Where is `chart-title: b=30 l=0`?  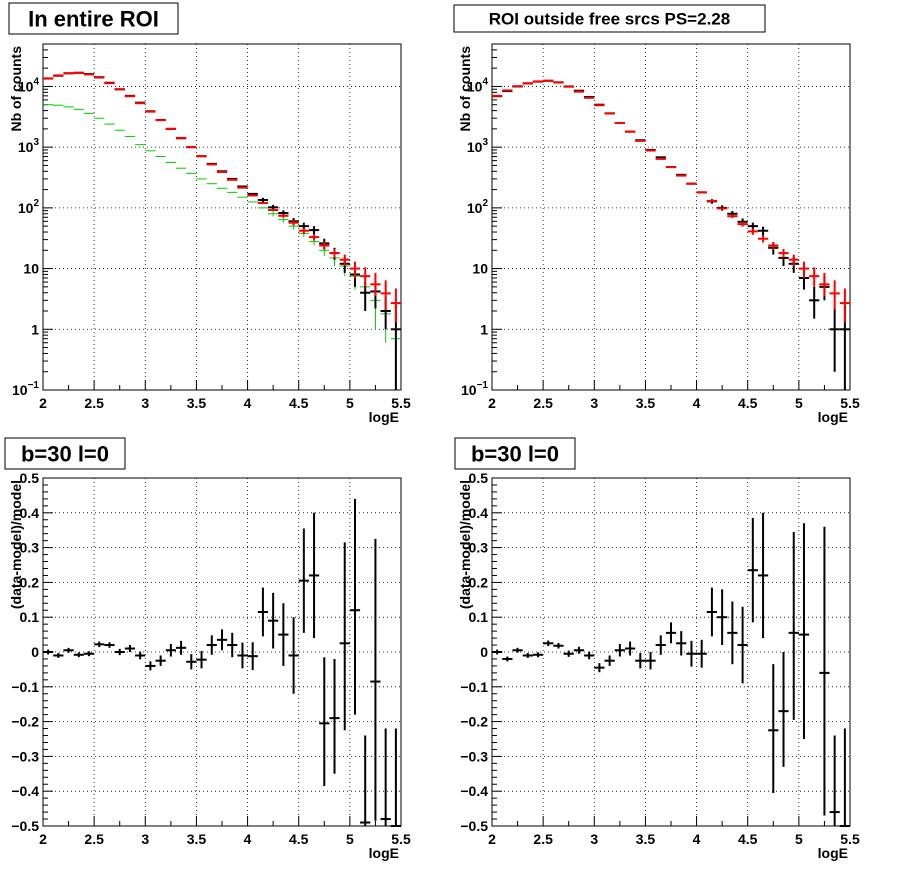 chart-title: b=30 l=0 is located at coordinates (515, 453).